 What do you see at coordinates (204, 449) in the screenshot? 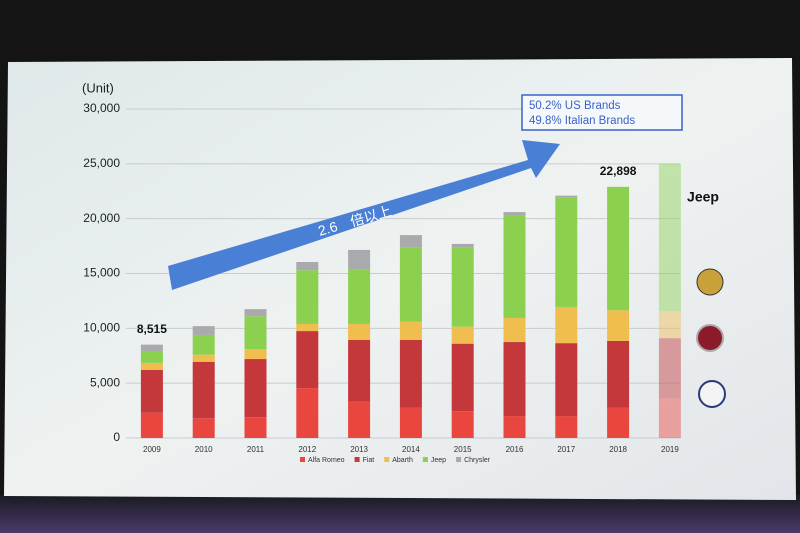
I see `x-tick-label: 2010` at bounding box center [204, 449].